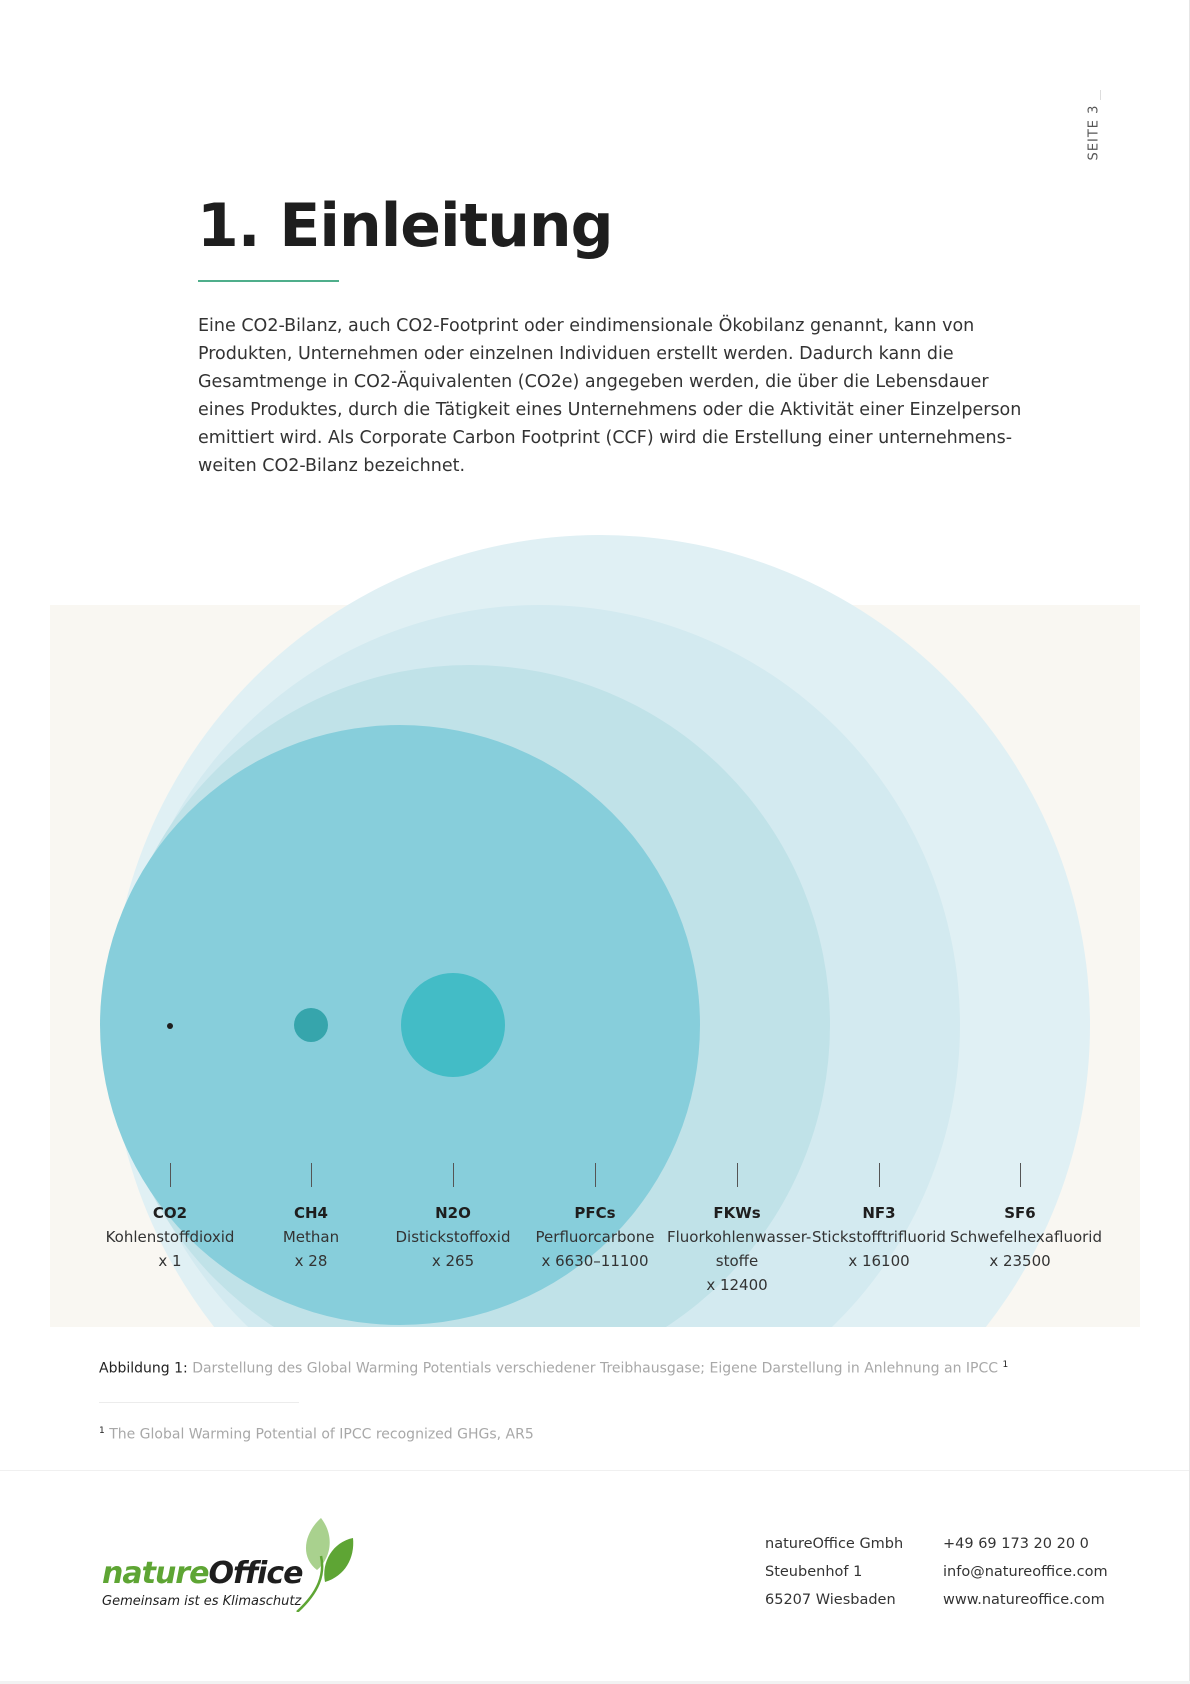  What do you see at coordinates (879, 1237) in the screenshot?
I see `gas-name: Stickstofftrifluorid` at bounding box center [879, 1237].